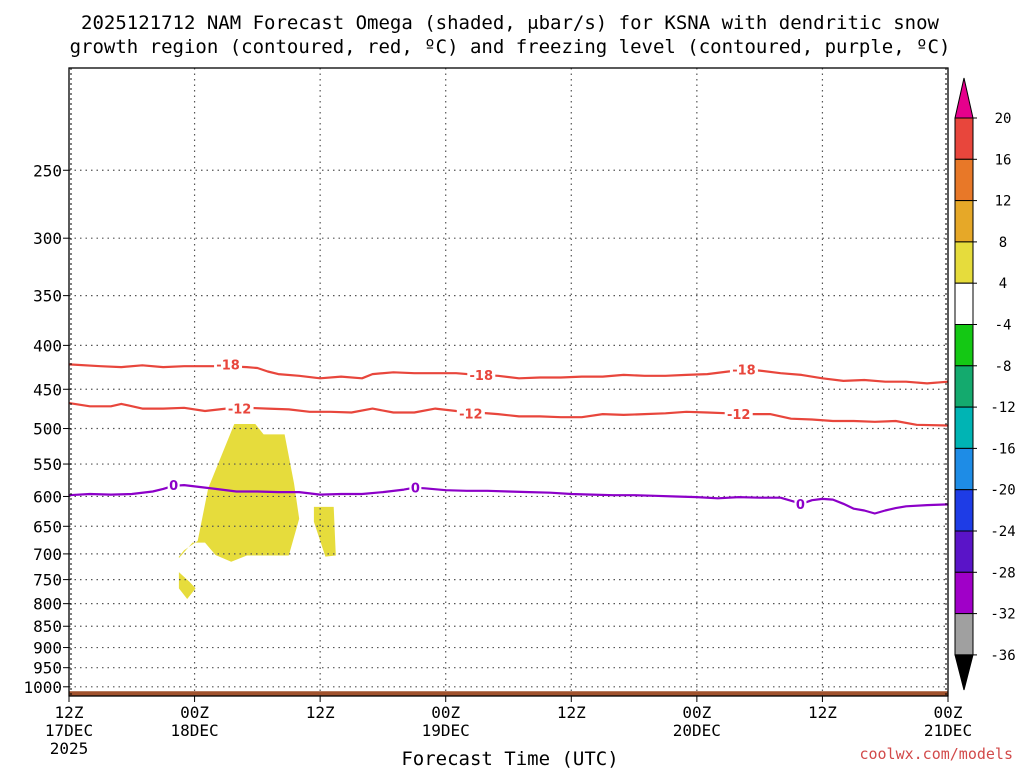  I want to click on x-tick-date-0: 17DEC, so click(69, 730).